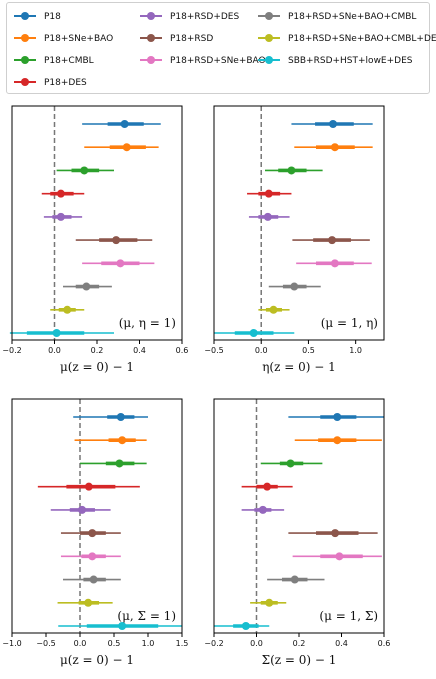  What do you see at coordinates (348, 616) in the screenshot?
I see `panel-annotation: (μ = 1, Σ)` at bounding box center [348, 616].